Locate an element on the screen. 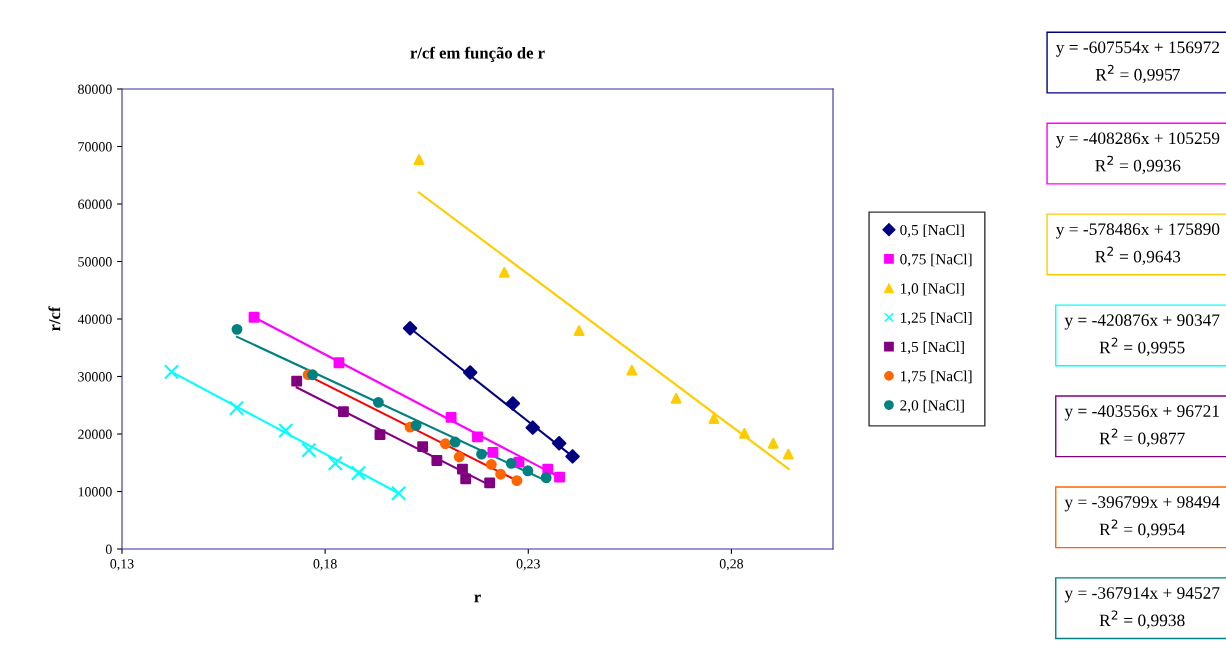 This screenshot has height=659, width=1226. x-tick-label: 0,18 is located at coordinates (325, 565).